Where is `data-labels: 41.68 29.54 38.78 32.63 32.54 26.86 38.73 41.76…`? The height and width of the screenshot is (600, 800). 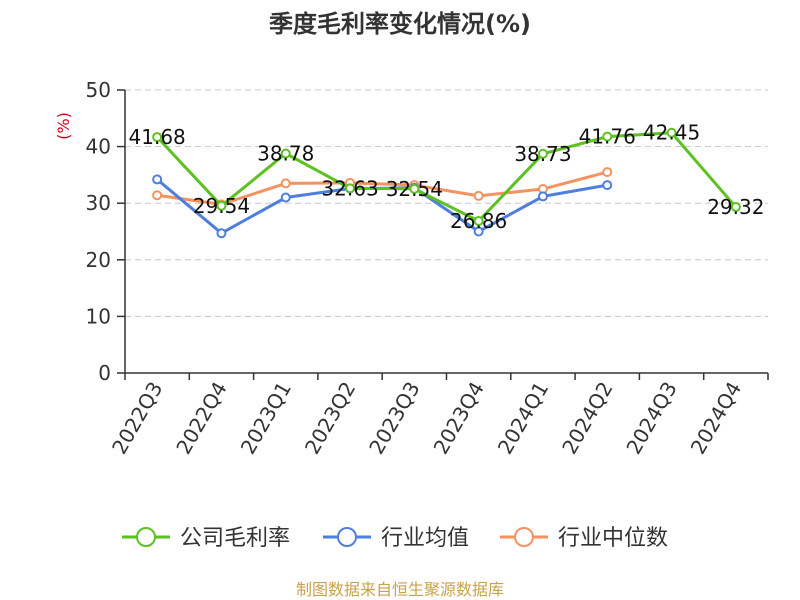
data-labels: 41.68 29.54 38.78 32.63 32.54 26.86 38.73 41.76… is located at coordinates (447, 177).